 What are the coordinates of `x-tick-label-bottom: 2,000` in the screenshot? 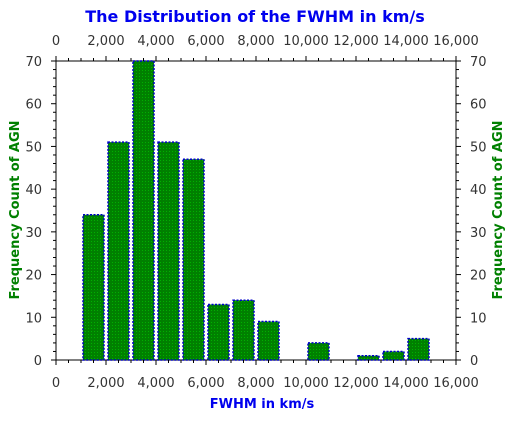 It's located at (105, 383).